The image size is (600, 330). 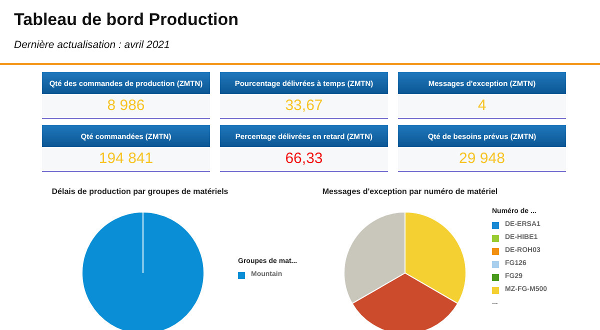 I want to click on text: 4, so click(x=482, y=105).